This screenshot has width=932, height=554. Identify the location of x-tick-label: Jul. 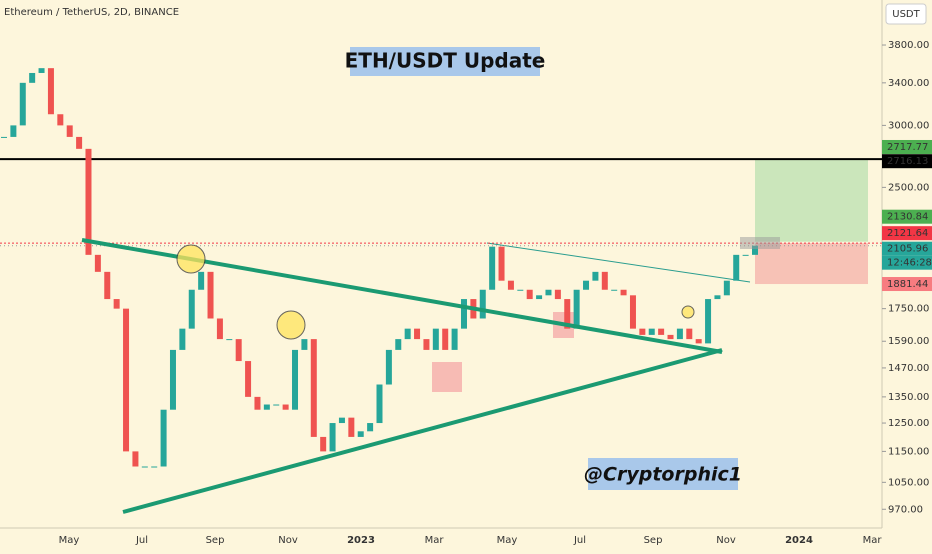
(141, 540).